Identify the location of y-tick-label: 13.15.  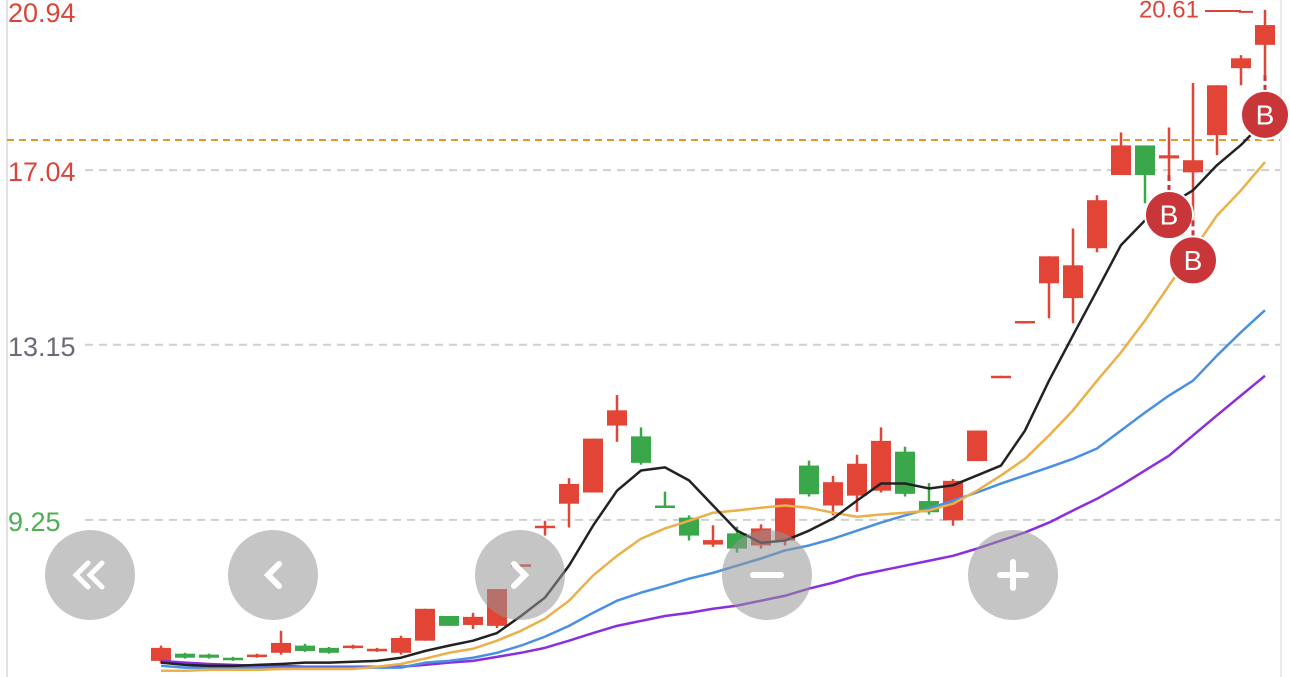
(42, 347).